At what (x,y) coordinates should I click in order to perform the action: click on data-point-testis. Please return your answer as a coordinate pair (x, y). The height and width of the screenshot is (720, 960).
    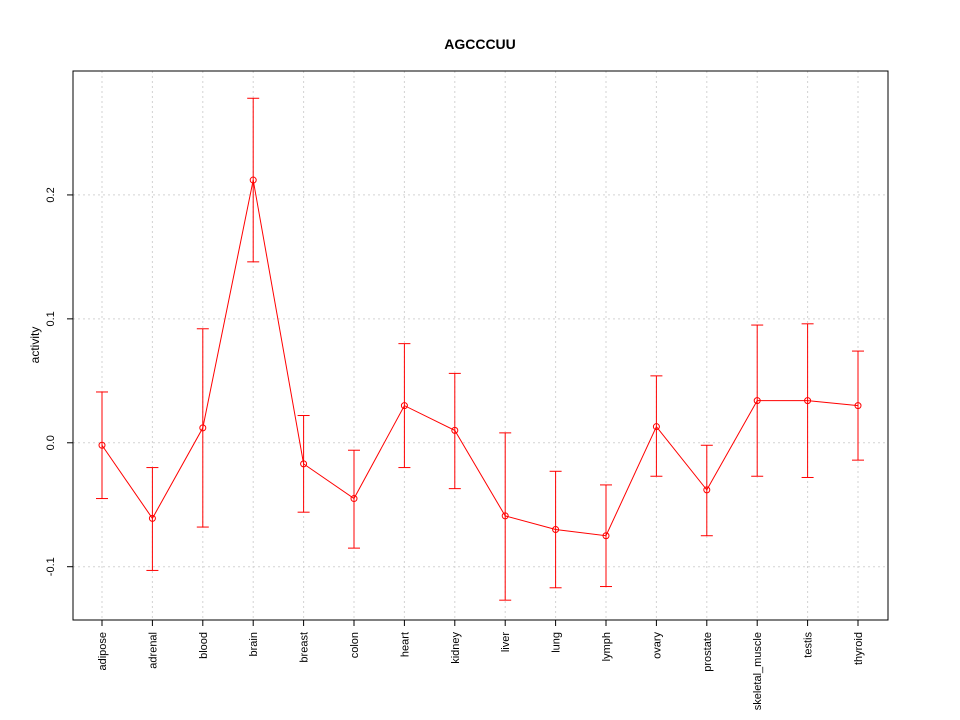
    Looking at the image, I should click on (808, 401).